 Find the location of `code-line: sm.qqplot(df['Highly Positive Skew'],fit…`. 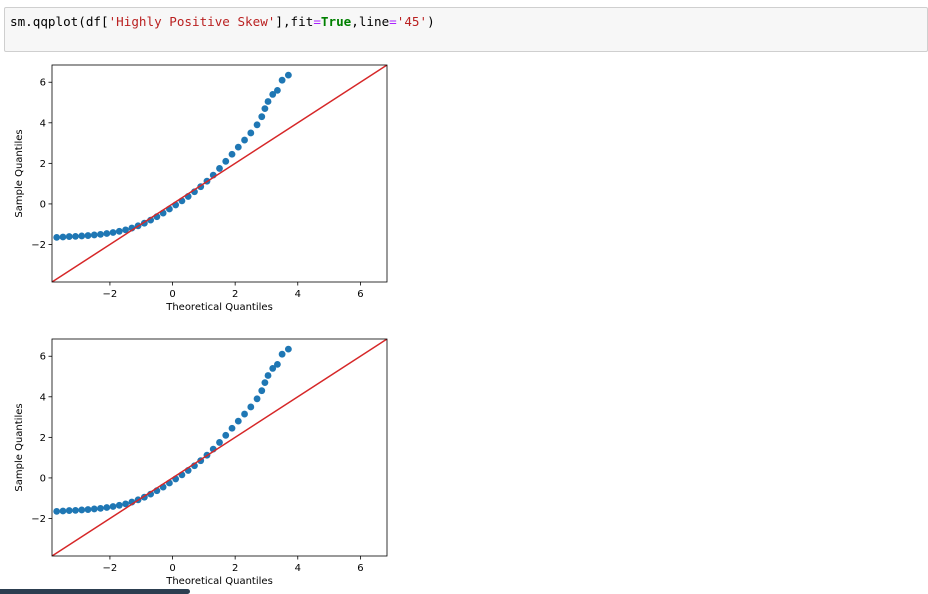

code-line: sm.qqplot(df['Highly Positive Skew'],fit… is located at coordinates (222, 21).